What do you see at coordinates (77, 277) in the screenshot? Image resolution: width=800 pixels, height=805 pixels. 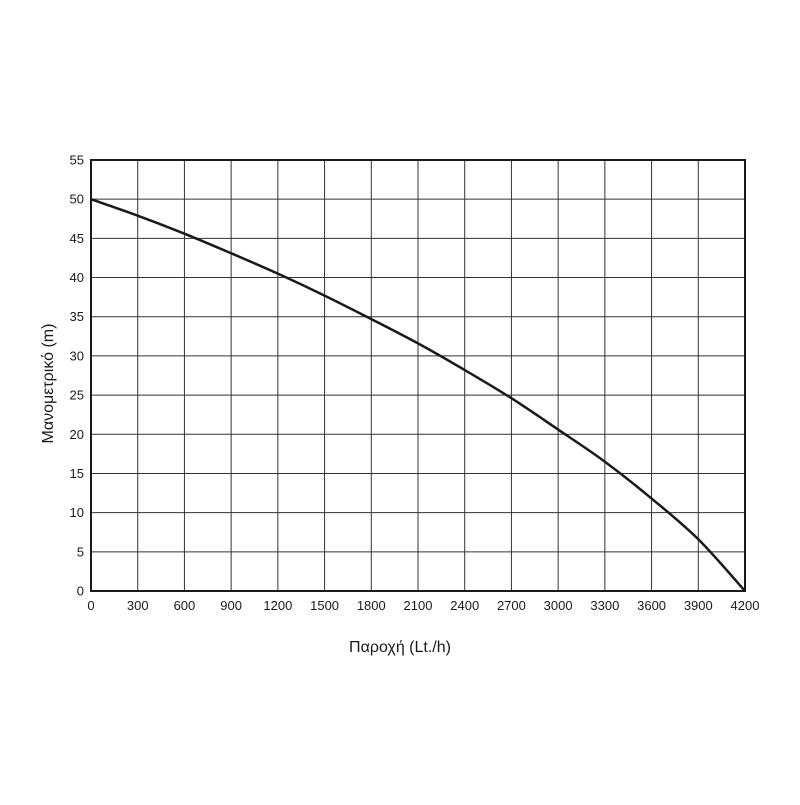 I see `y-tick-label: 40` at bounding box center [77, 277].